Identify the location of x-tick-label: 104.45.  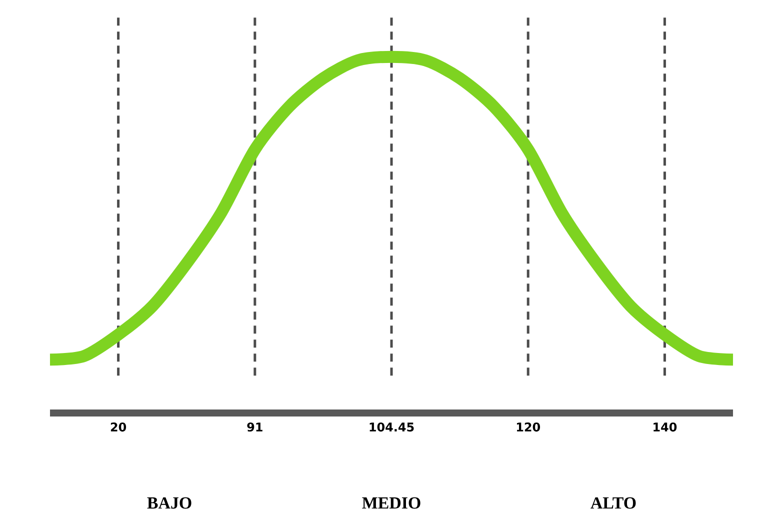
(392, 427).